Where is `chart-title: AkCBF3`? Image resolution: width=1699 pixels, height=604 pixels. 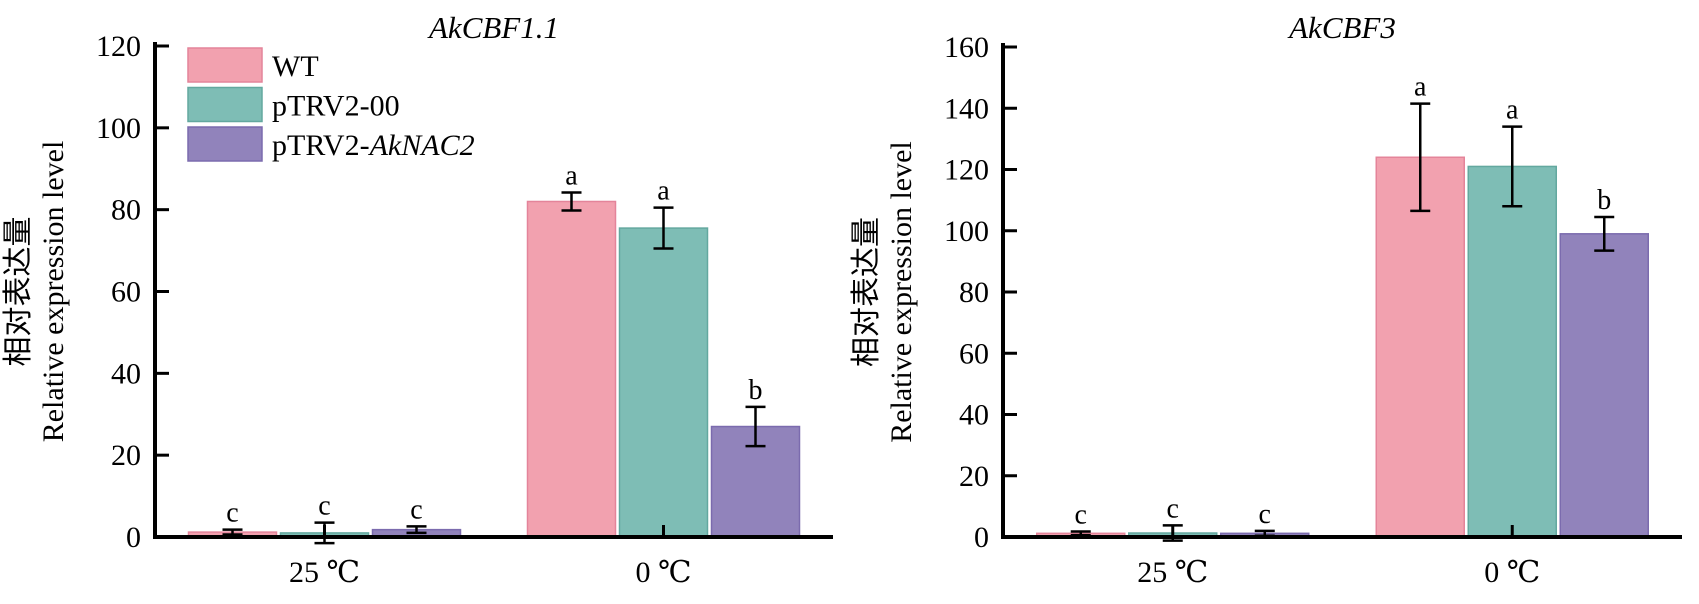 chart-title: AkCBF3 is located at coordinates (1341, 27).